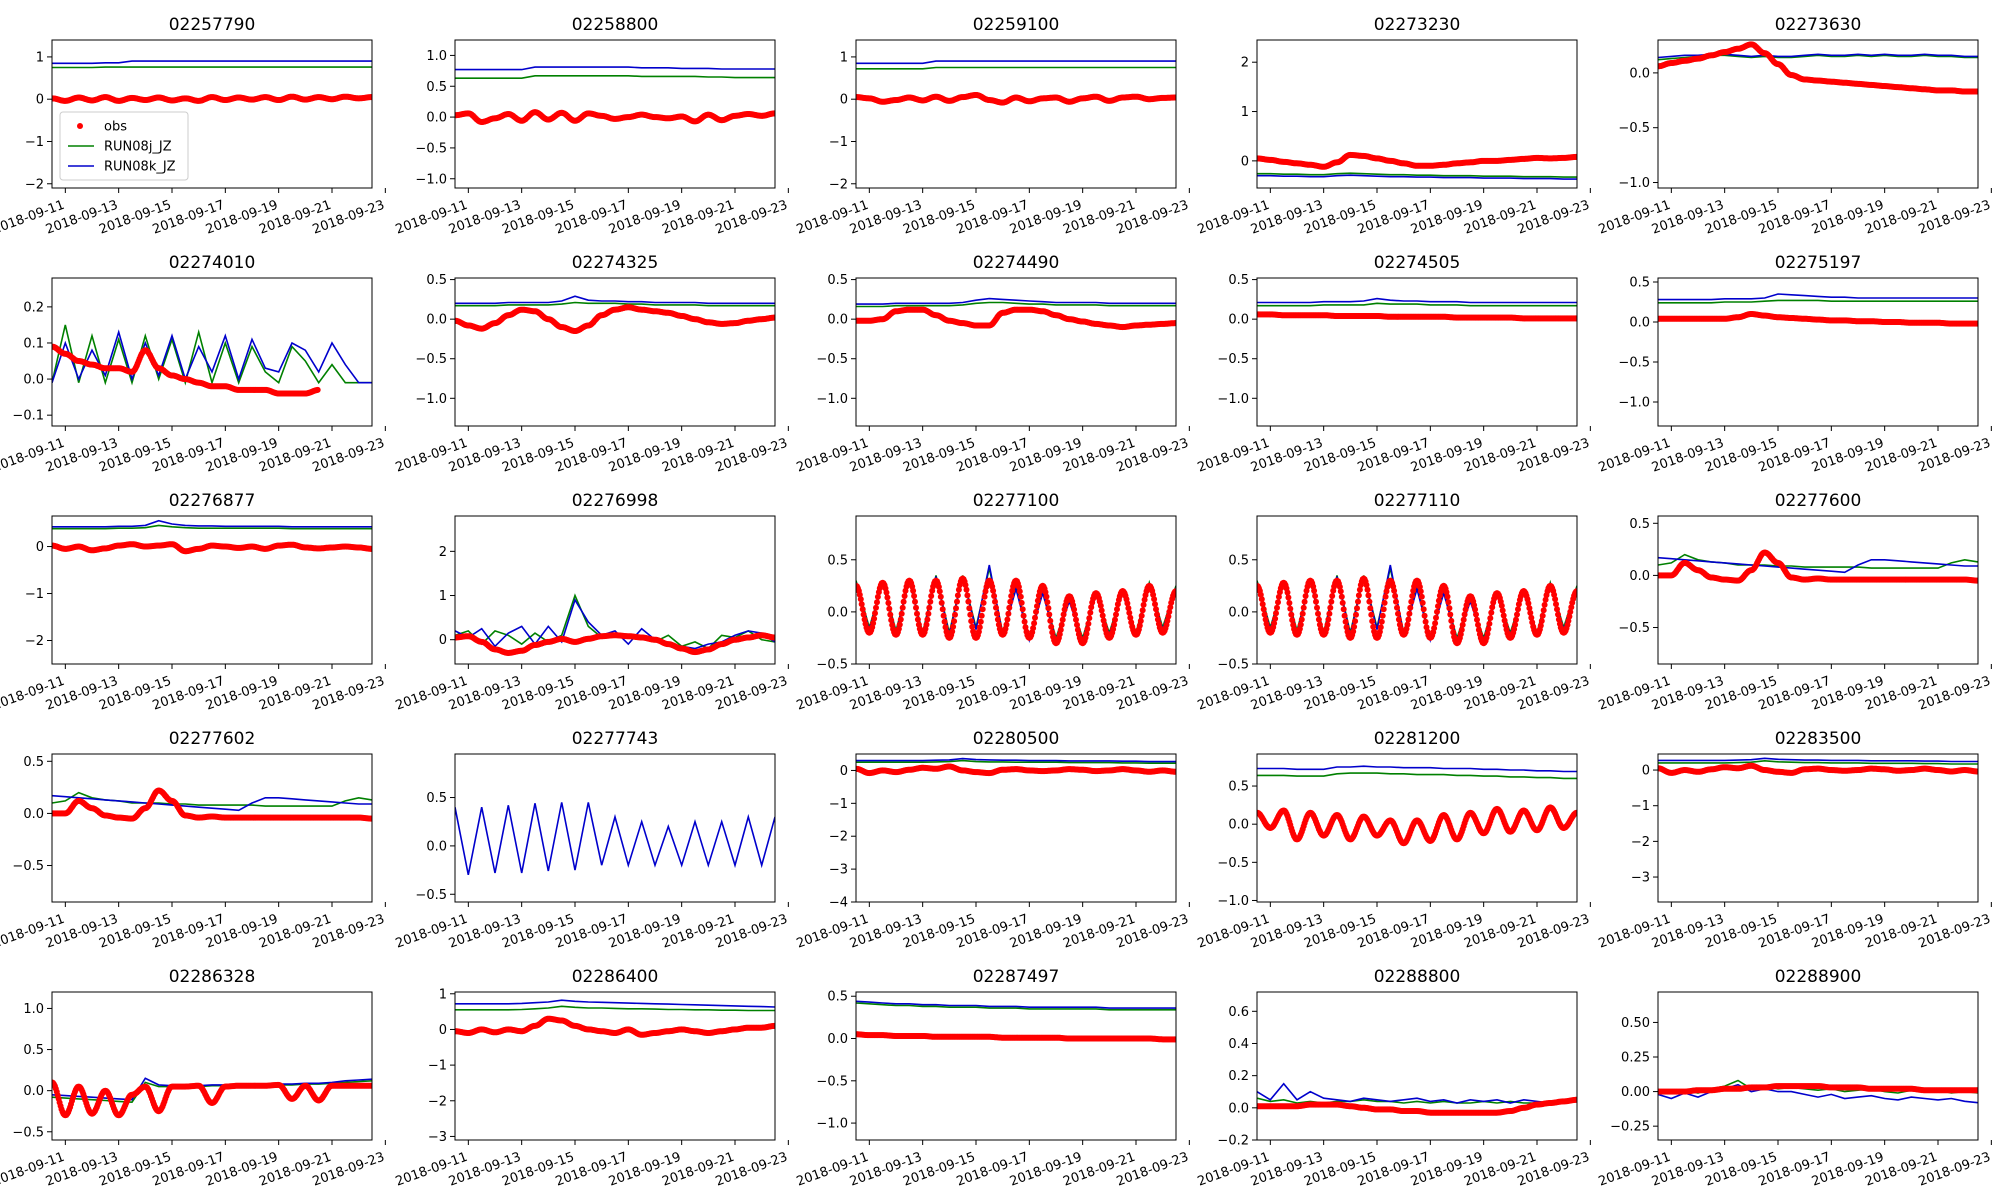 Image resolution: width=2000 pixels, height=1200 pixels. I want to click on y-tick-label: 1, so click(40, 57).